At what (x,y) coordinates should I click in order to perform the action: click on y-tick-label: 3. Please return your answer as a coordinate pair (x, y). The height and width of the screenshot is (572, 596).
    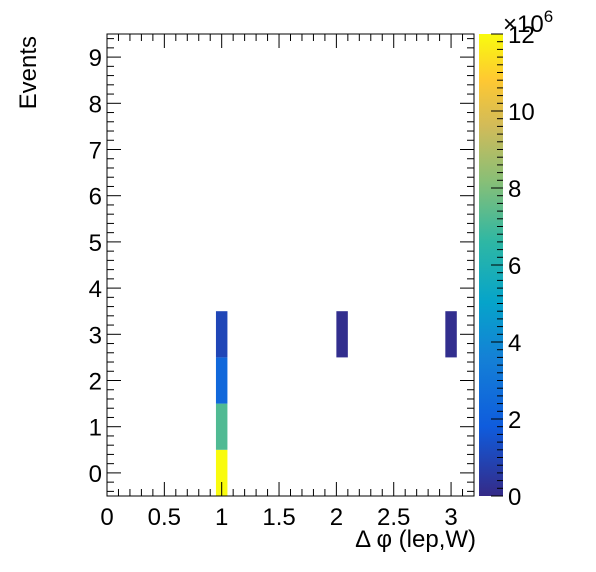
    Looking at the image, I should click on (95, 335).